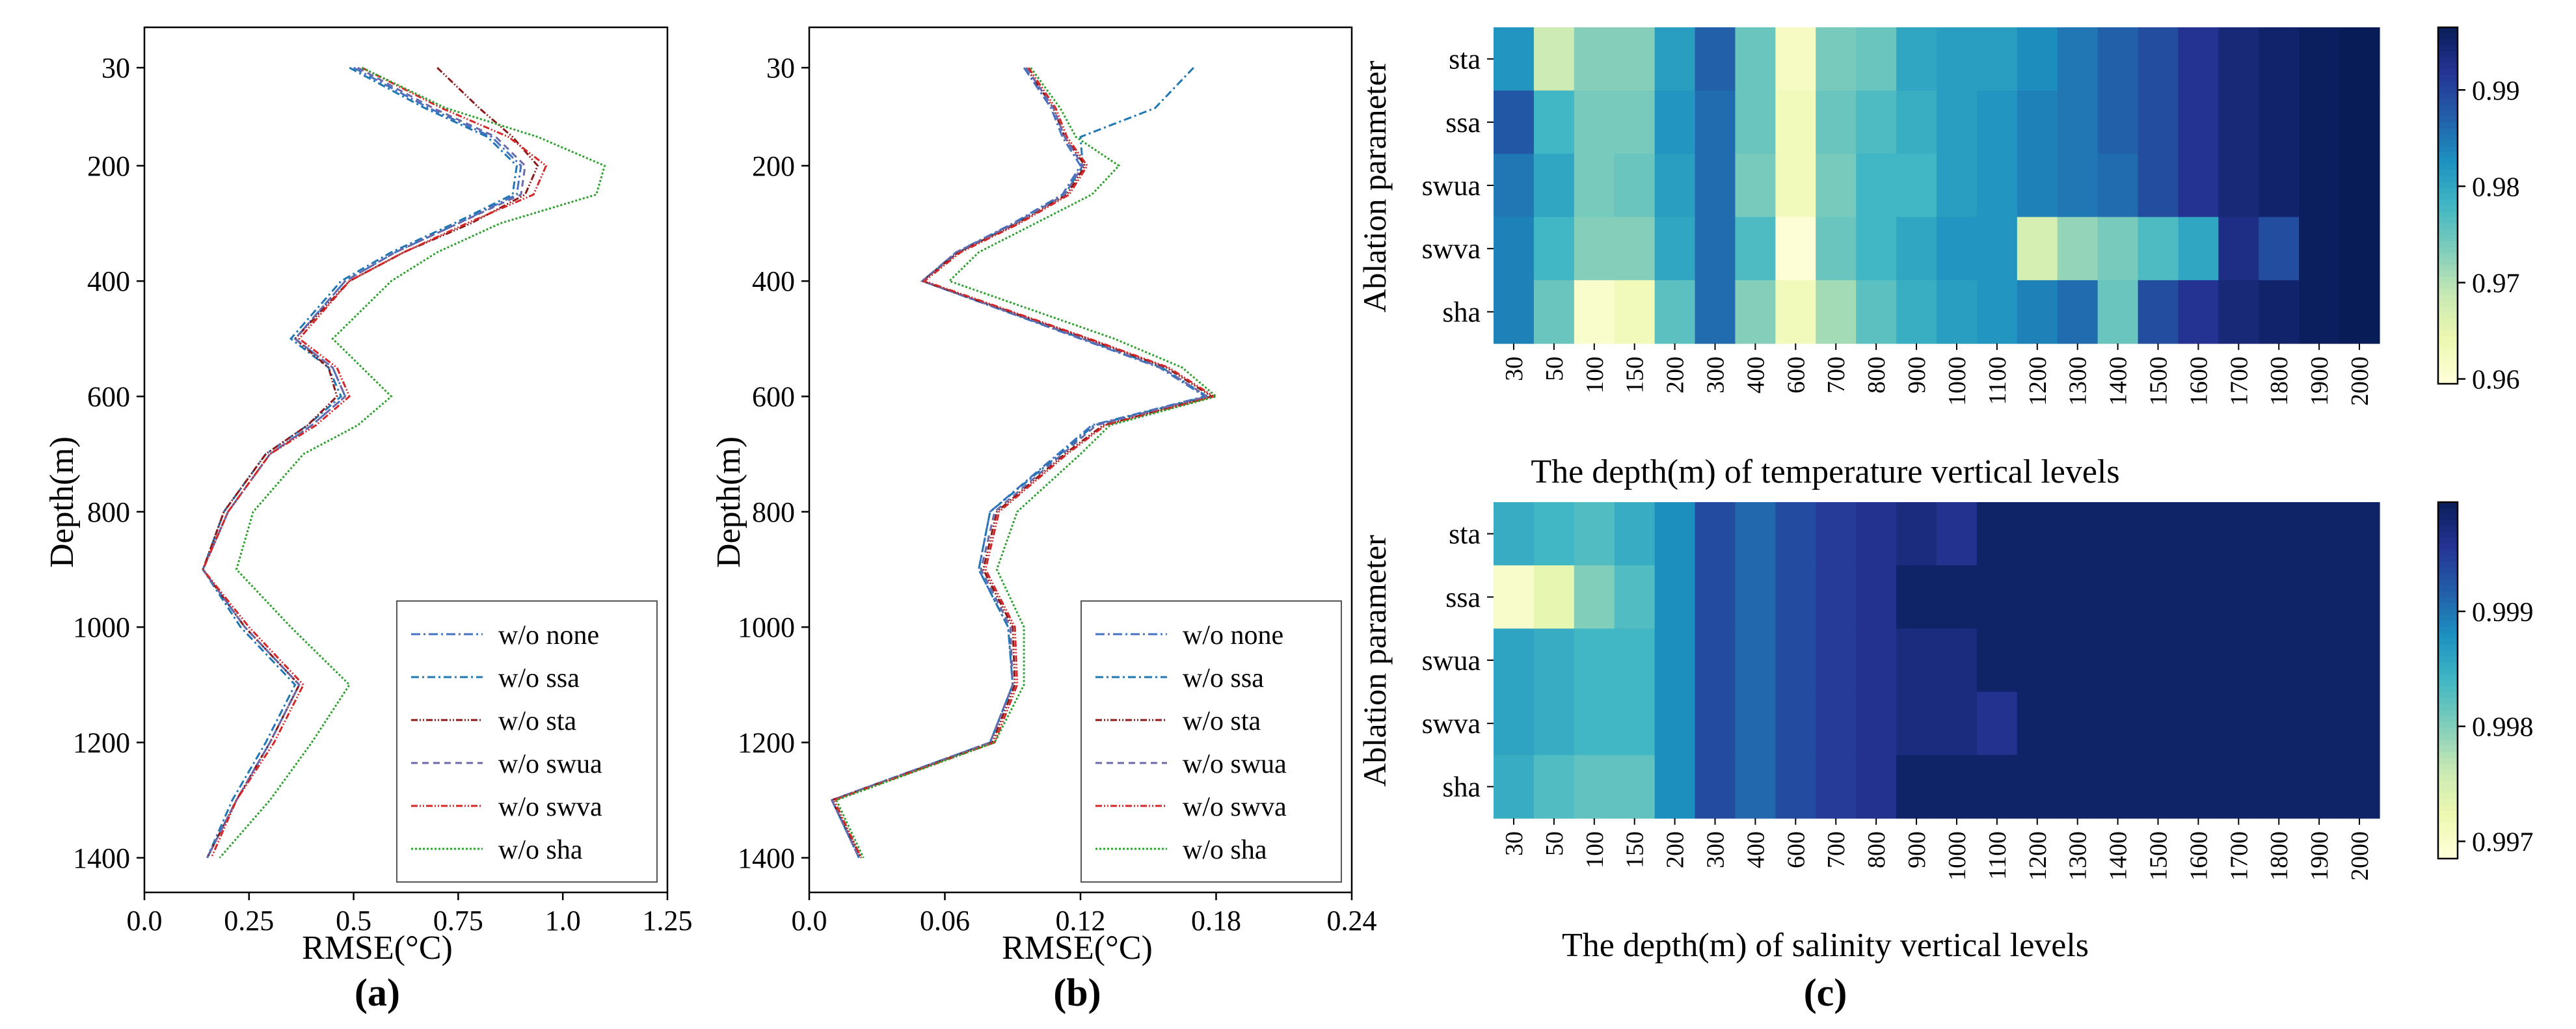  What do you see at coordinates (1514, 368) in the screenshot?
I see `panel-c-top-col-label: 30` at bounding box center [1514, 368].